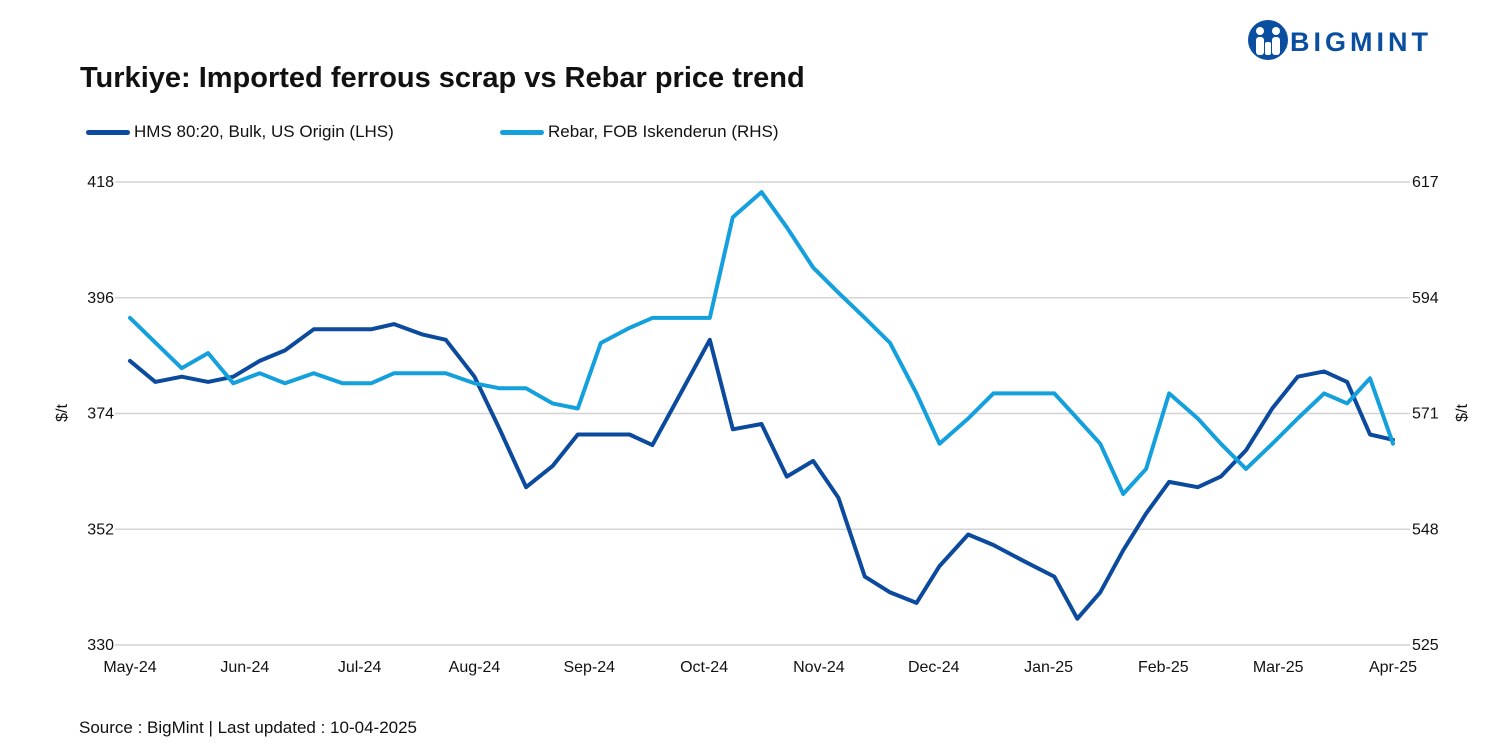 The height and width of the screenshot is (750, 1500). I want to click on y-left-tick-label: 330, so click(100, 645).